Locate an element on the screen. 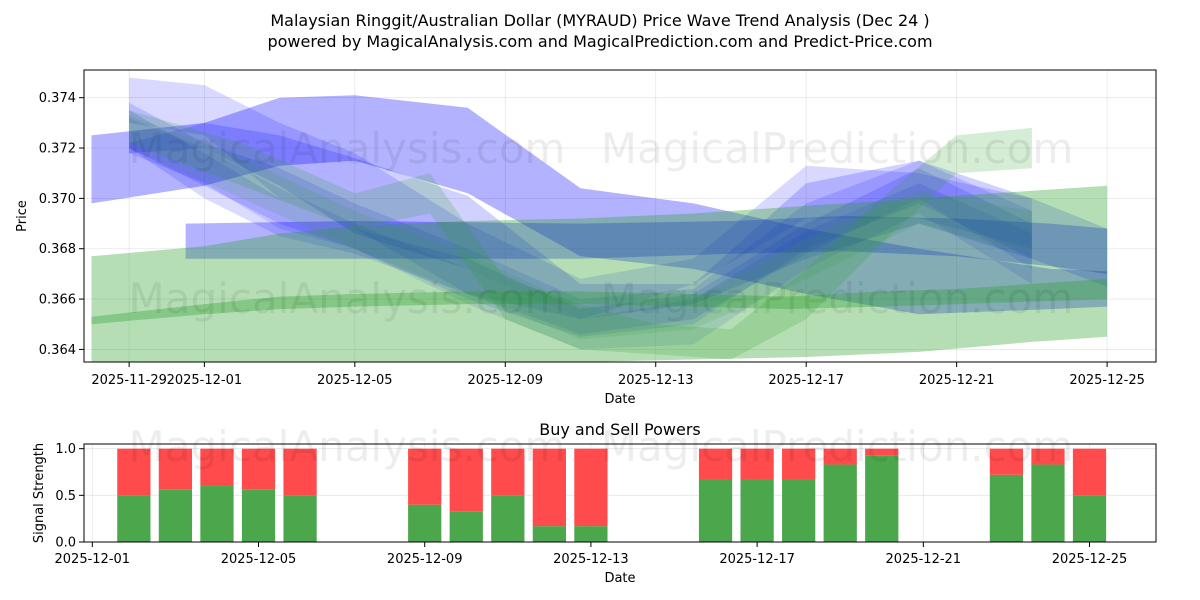  price-x-tick-label: 2025-12-09 is located at coordinates (505, 380).